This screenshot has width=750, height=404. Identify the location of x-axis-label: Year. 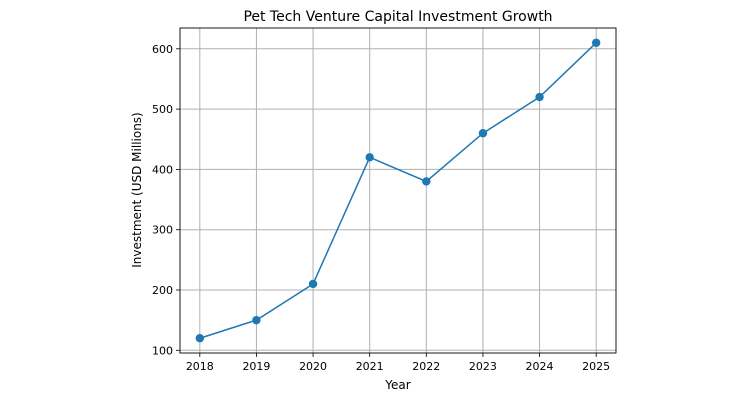
(397, 385).